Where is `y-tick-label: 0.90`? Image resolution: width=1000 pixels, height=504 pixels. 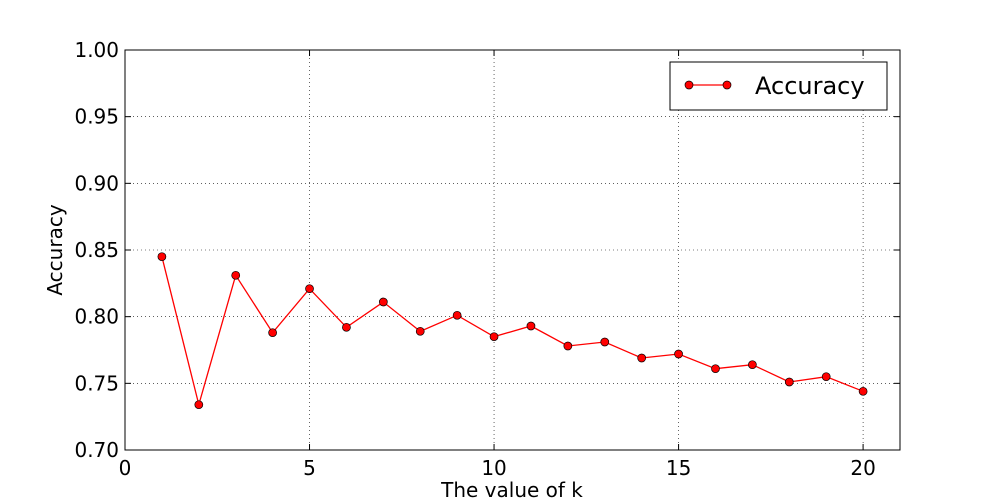
y-tick-label: 0.90 is located at coordinates (96, 183).